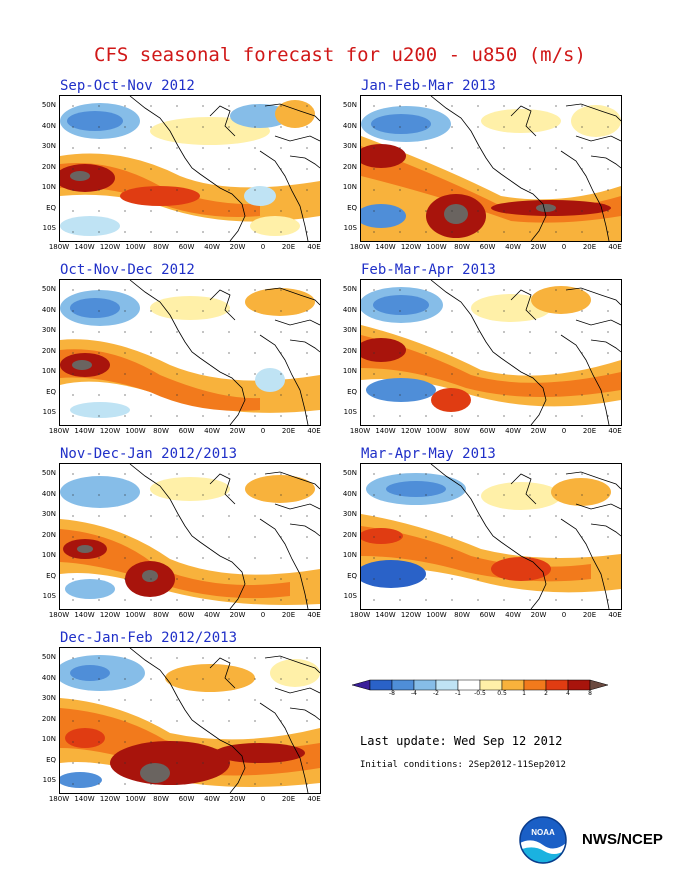  I want to click on agency-label: NWS/NCEP, so click(622, 839).